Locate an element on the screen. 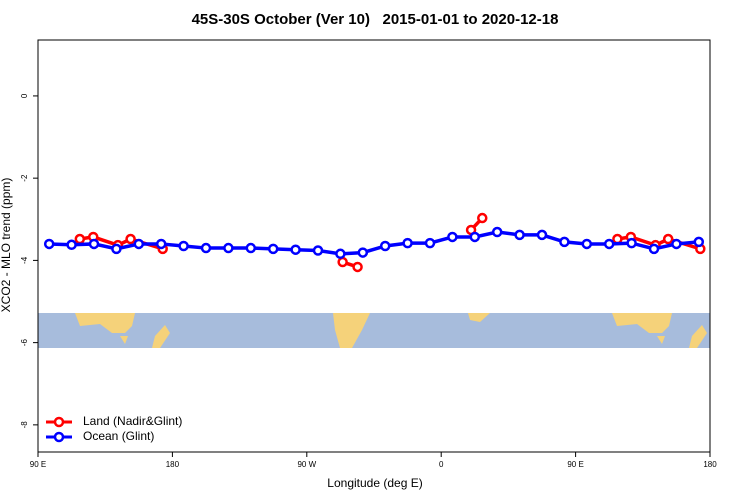  x-tick-label: 90 W is located at coordinates (306, 464).